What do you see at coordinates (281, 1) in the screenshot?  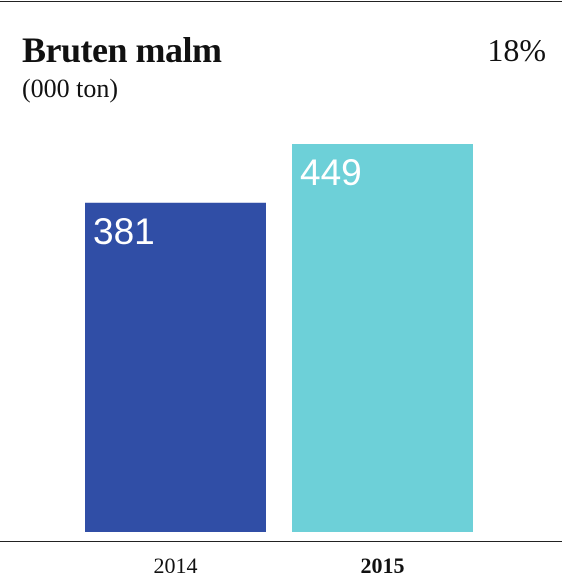 I see `top-rule` at bounding box center [281, 1].